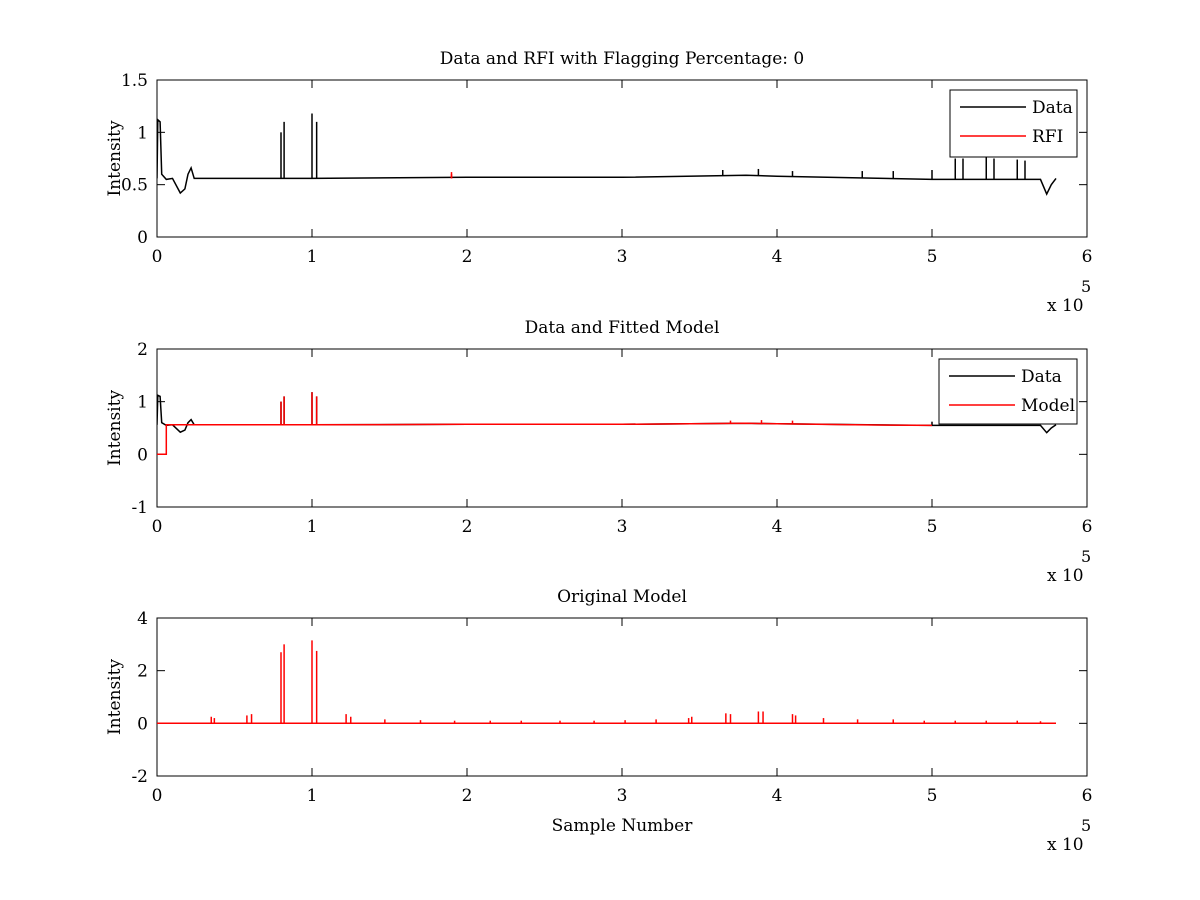  I want to click on chart-title: Data and Fitted Model, so click(622, 328).